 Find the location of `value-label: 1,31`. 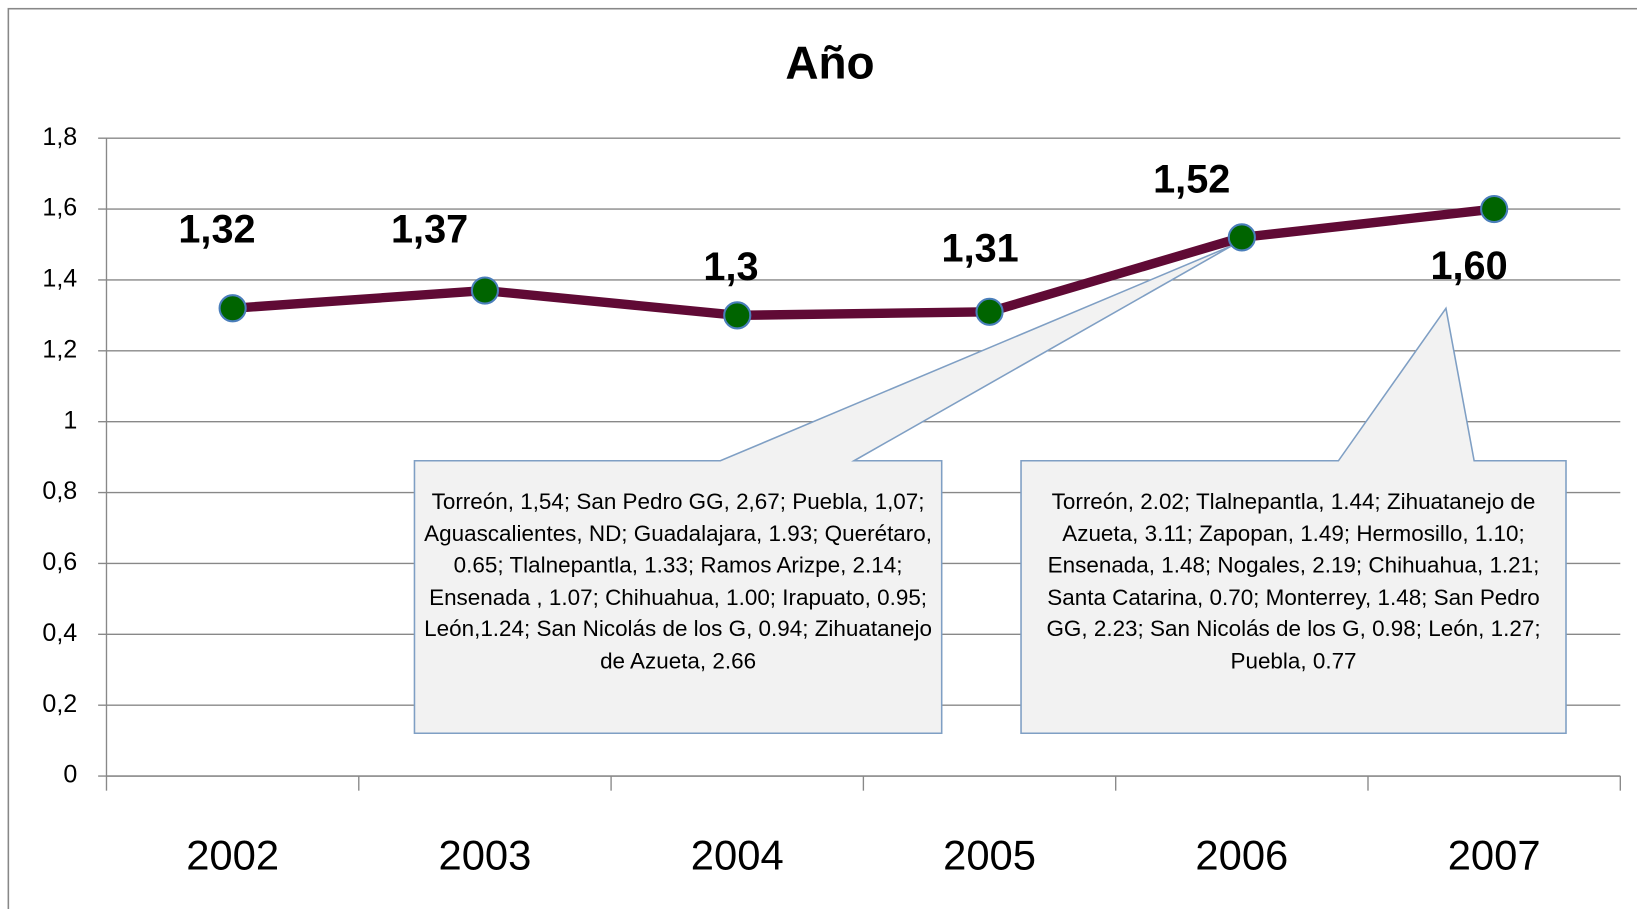

value-label: 1,31 is located at coordinates (980, 249).